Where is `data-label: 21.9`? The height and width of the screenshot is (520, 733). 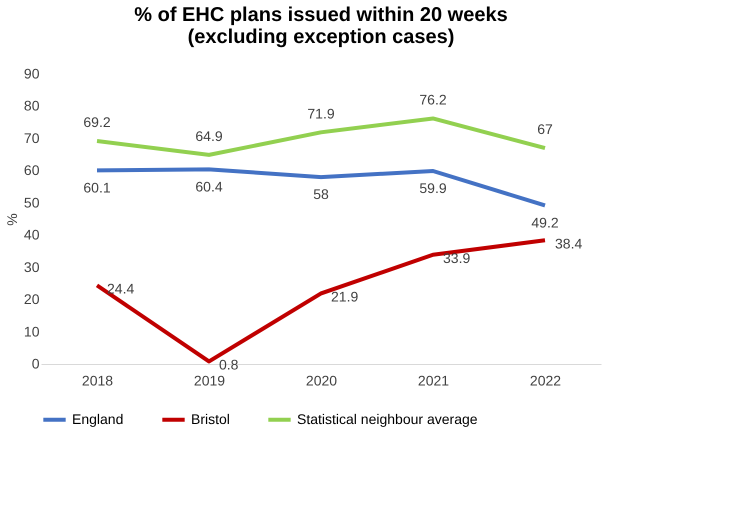
data-label: 21.9 is located at coordinates (344, 296).